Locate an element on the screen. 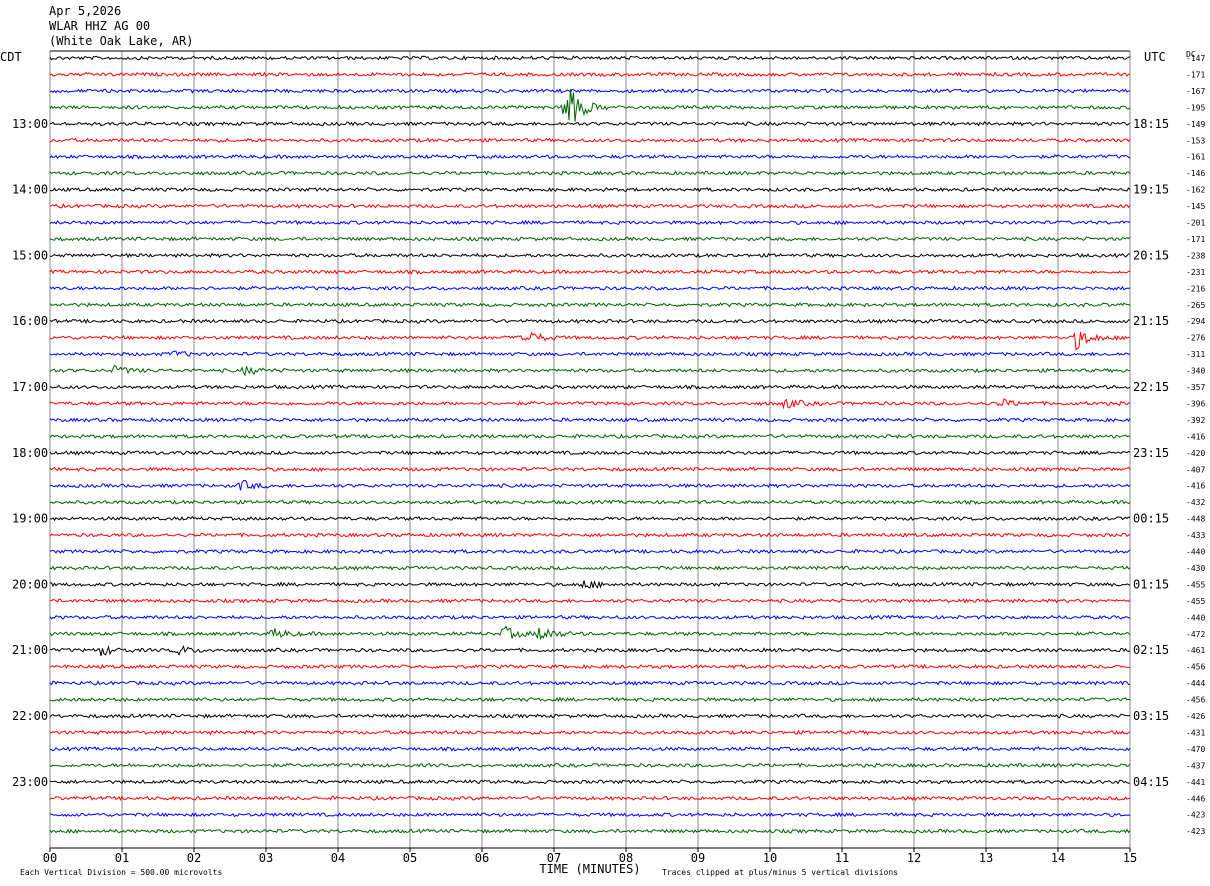  dc-offset-label: -149 is located at coordinates (1195, 124).